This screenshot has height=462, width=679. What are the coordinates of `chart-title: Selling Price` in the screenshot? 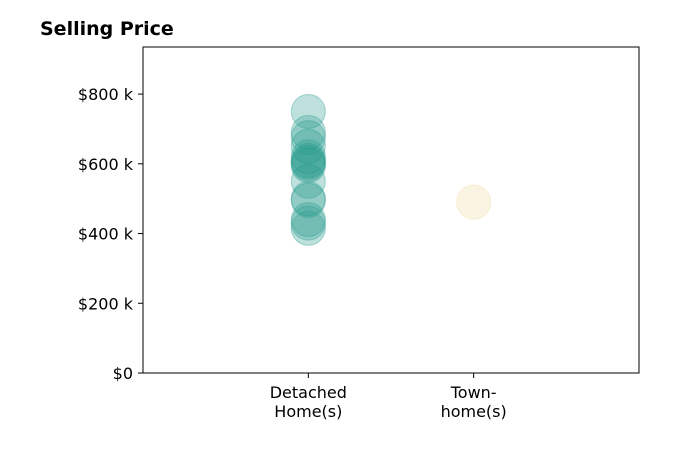 It's located at (107, 29).